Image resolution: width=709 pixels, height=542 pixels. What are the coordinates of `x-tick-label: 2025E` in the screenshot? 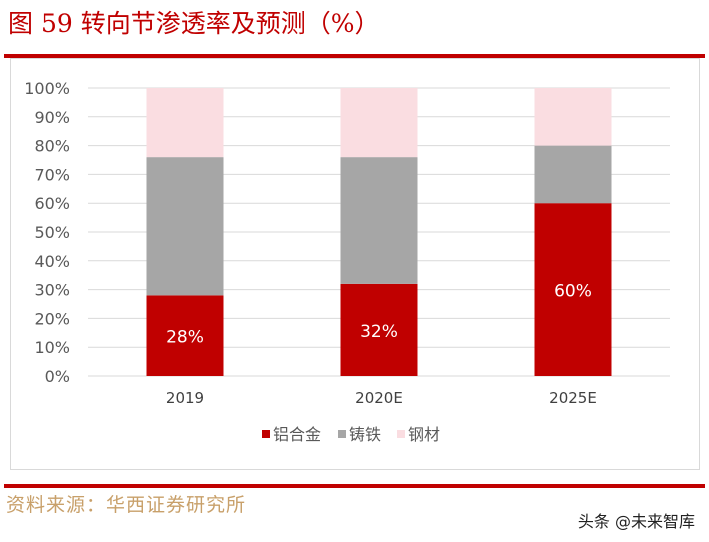 It's located at (573, 398).